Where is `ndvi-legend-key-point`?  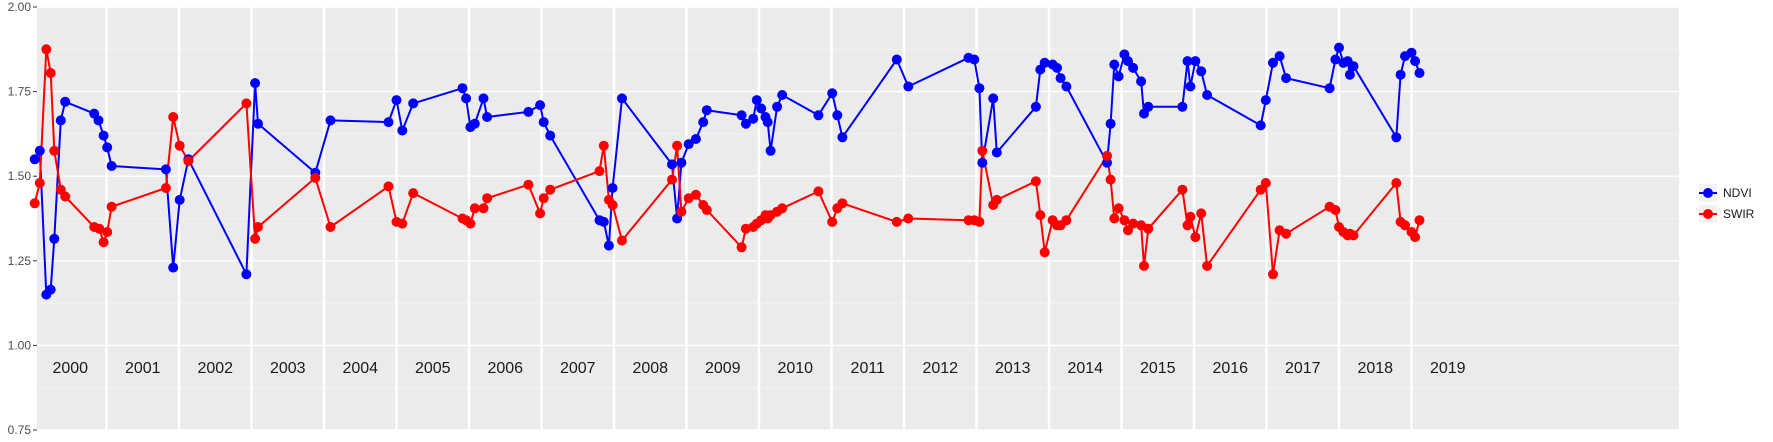 ndvi-legend-key-point is located at coordinates (1708, 193).